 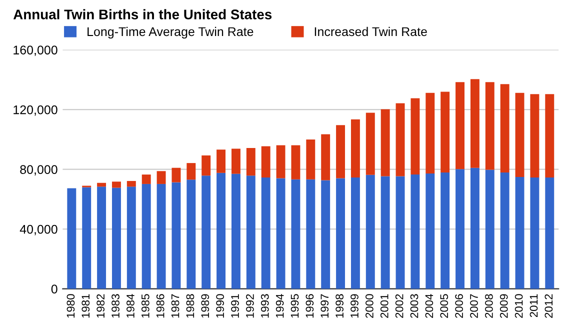 I want to click on x-tick-label: 2006, so click(x=459, y=306).